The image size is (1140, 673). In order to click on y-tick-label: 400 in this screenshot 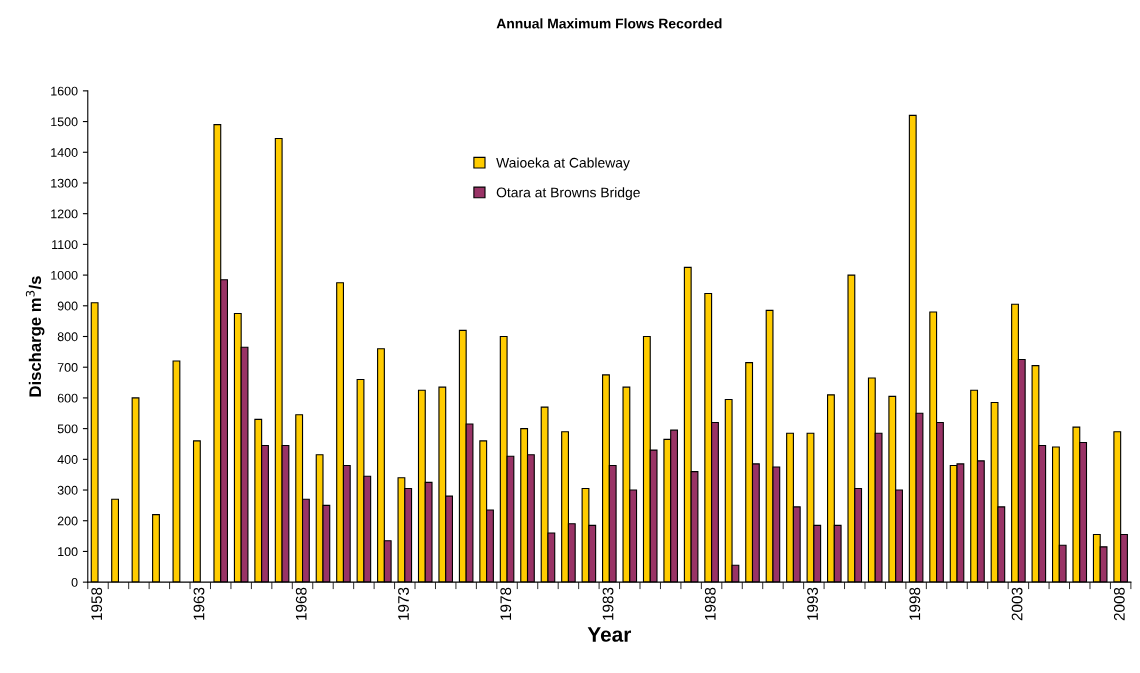, I will do `click(67, 459)`.